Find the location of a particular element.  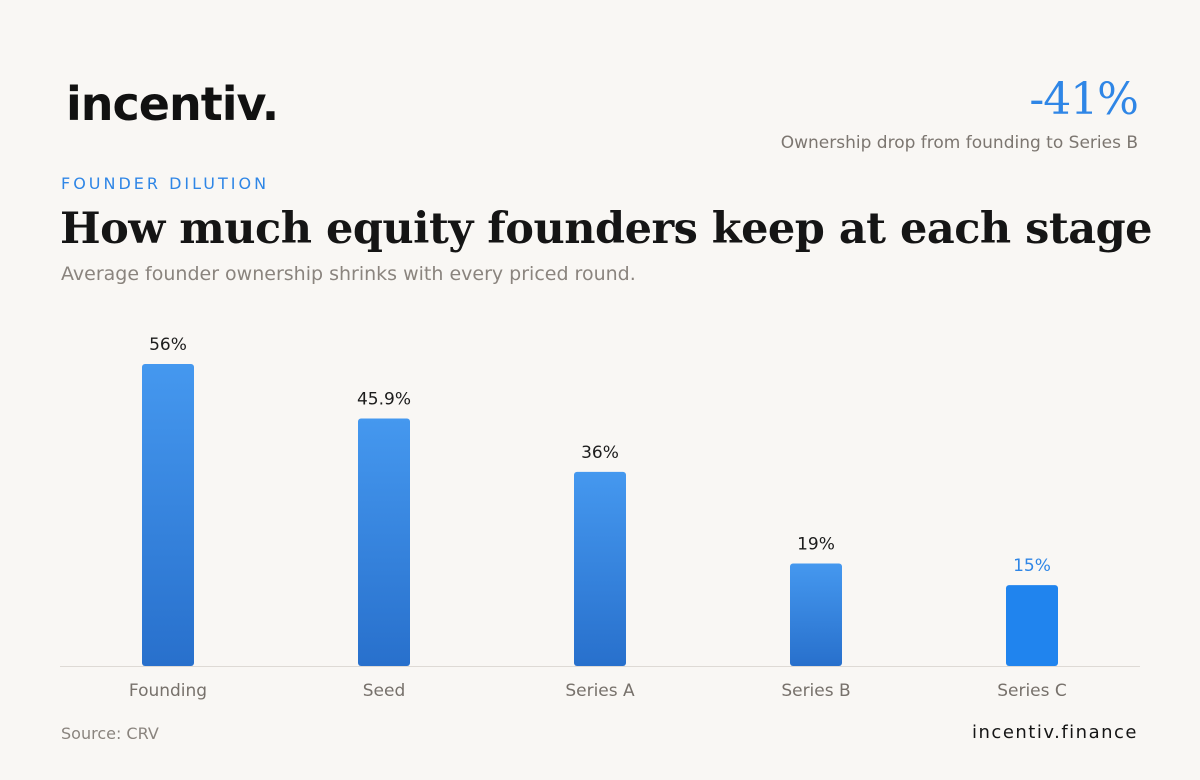

bar-founding is located at coordinates (168, 515).